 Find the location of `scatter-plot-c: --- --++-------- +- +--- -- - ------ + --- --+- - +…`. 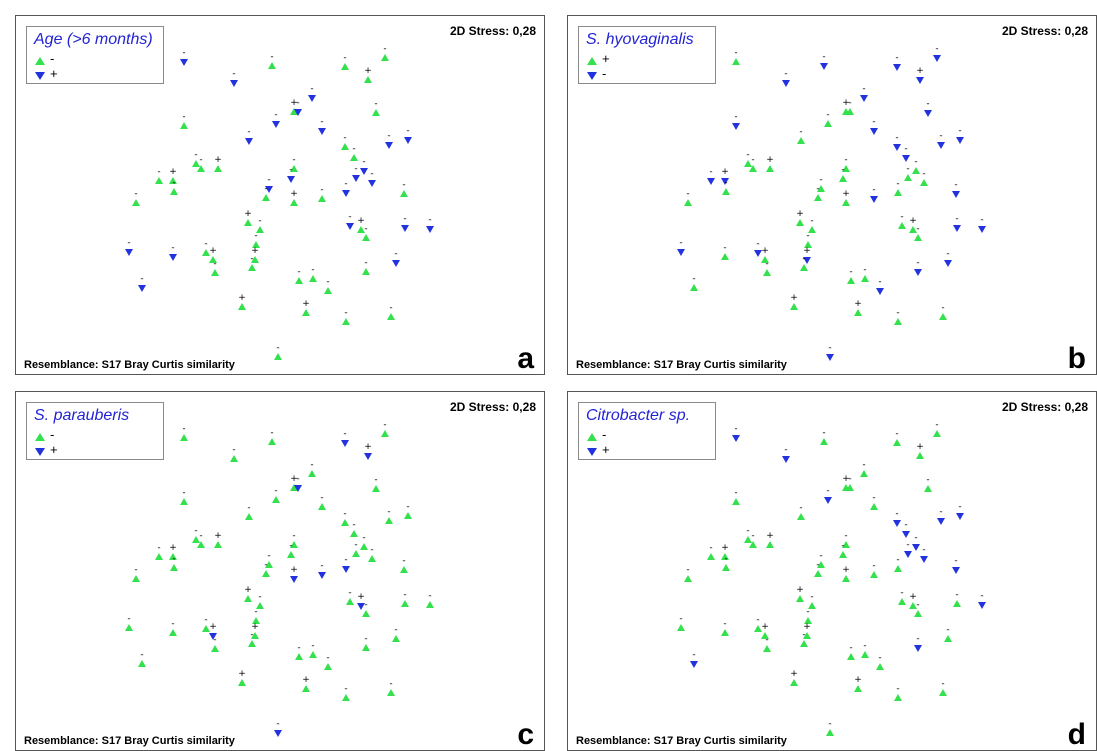

scatter-plot-c: --- --++-------- +- +--- -- - ------ + --- --+- - +… is located at coordinates (279, 578).